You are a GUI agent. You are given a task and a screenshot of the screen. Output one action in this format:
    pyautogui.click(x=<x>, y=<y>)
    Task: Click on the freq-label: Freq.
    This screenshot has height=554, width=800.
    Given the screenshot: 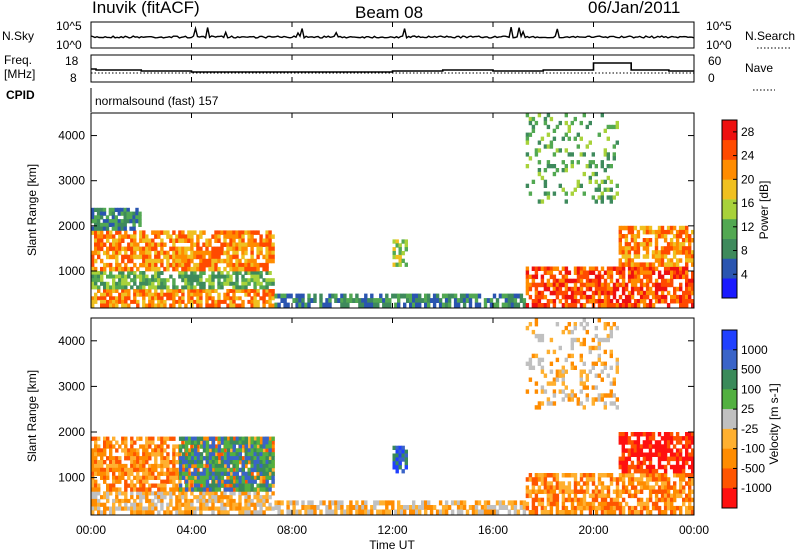 What is the action you would take?
    pyautogui.click(x=18, y=60)
    